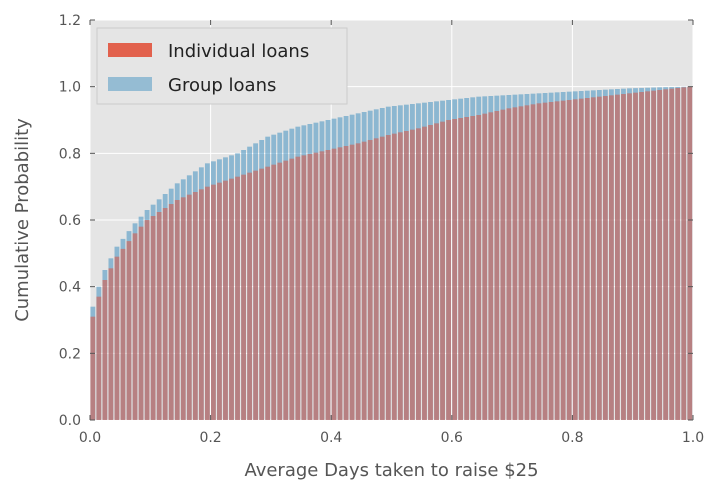 This screenshot has height=498, width=720. I want to click on y-tick-label: 0.4, so click(70, 288).